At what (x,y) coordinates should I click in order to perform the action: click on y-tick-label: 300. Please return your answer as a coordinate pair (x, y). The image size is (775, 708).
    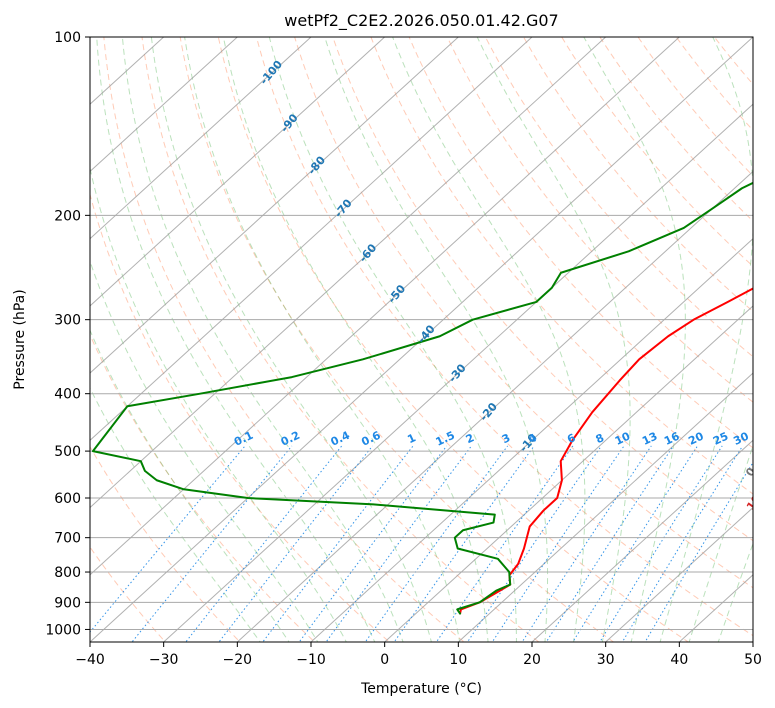
    Looking at the image, I should click on (67, 321).